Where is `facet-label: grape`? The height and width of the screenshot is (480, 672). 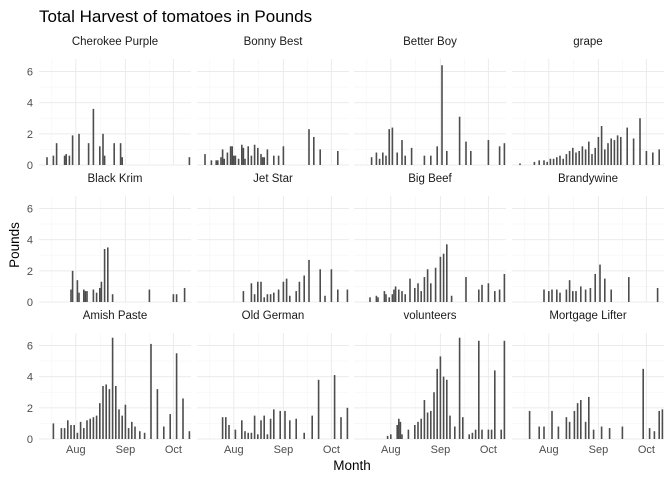 facet-label: grape is located at coordinates (587, 42).